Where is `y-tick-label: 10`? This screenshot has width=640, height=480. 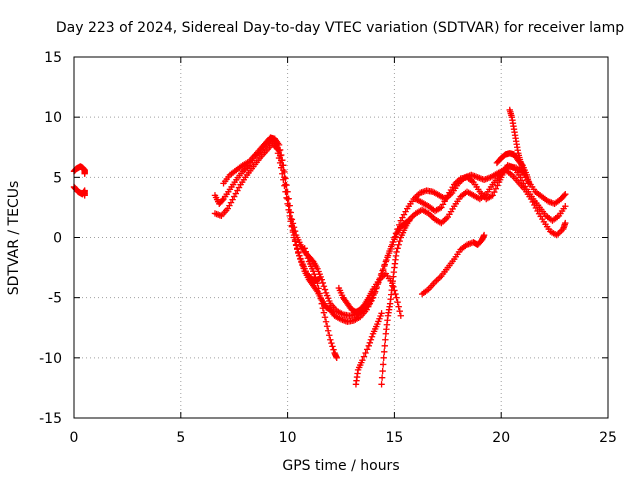
y-tick-label: 10 is located at coordinates (53, 118).